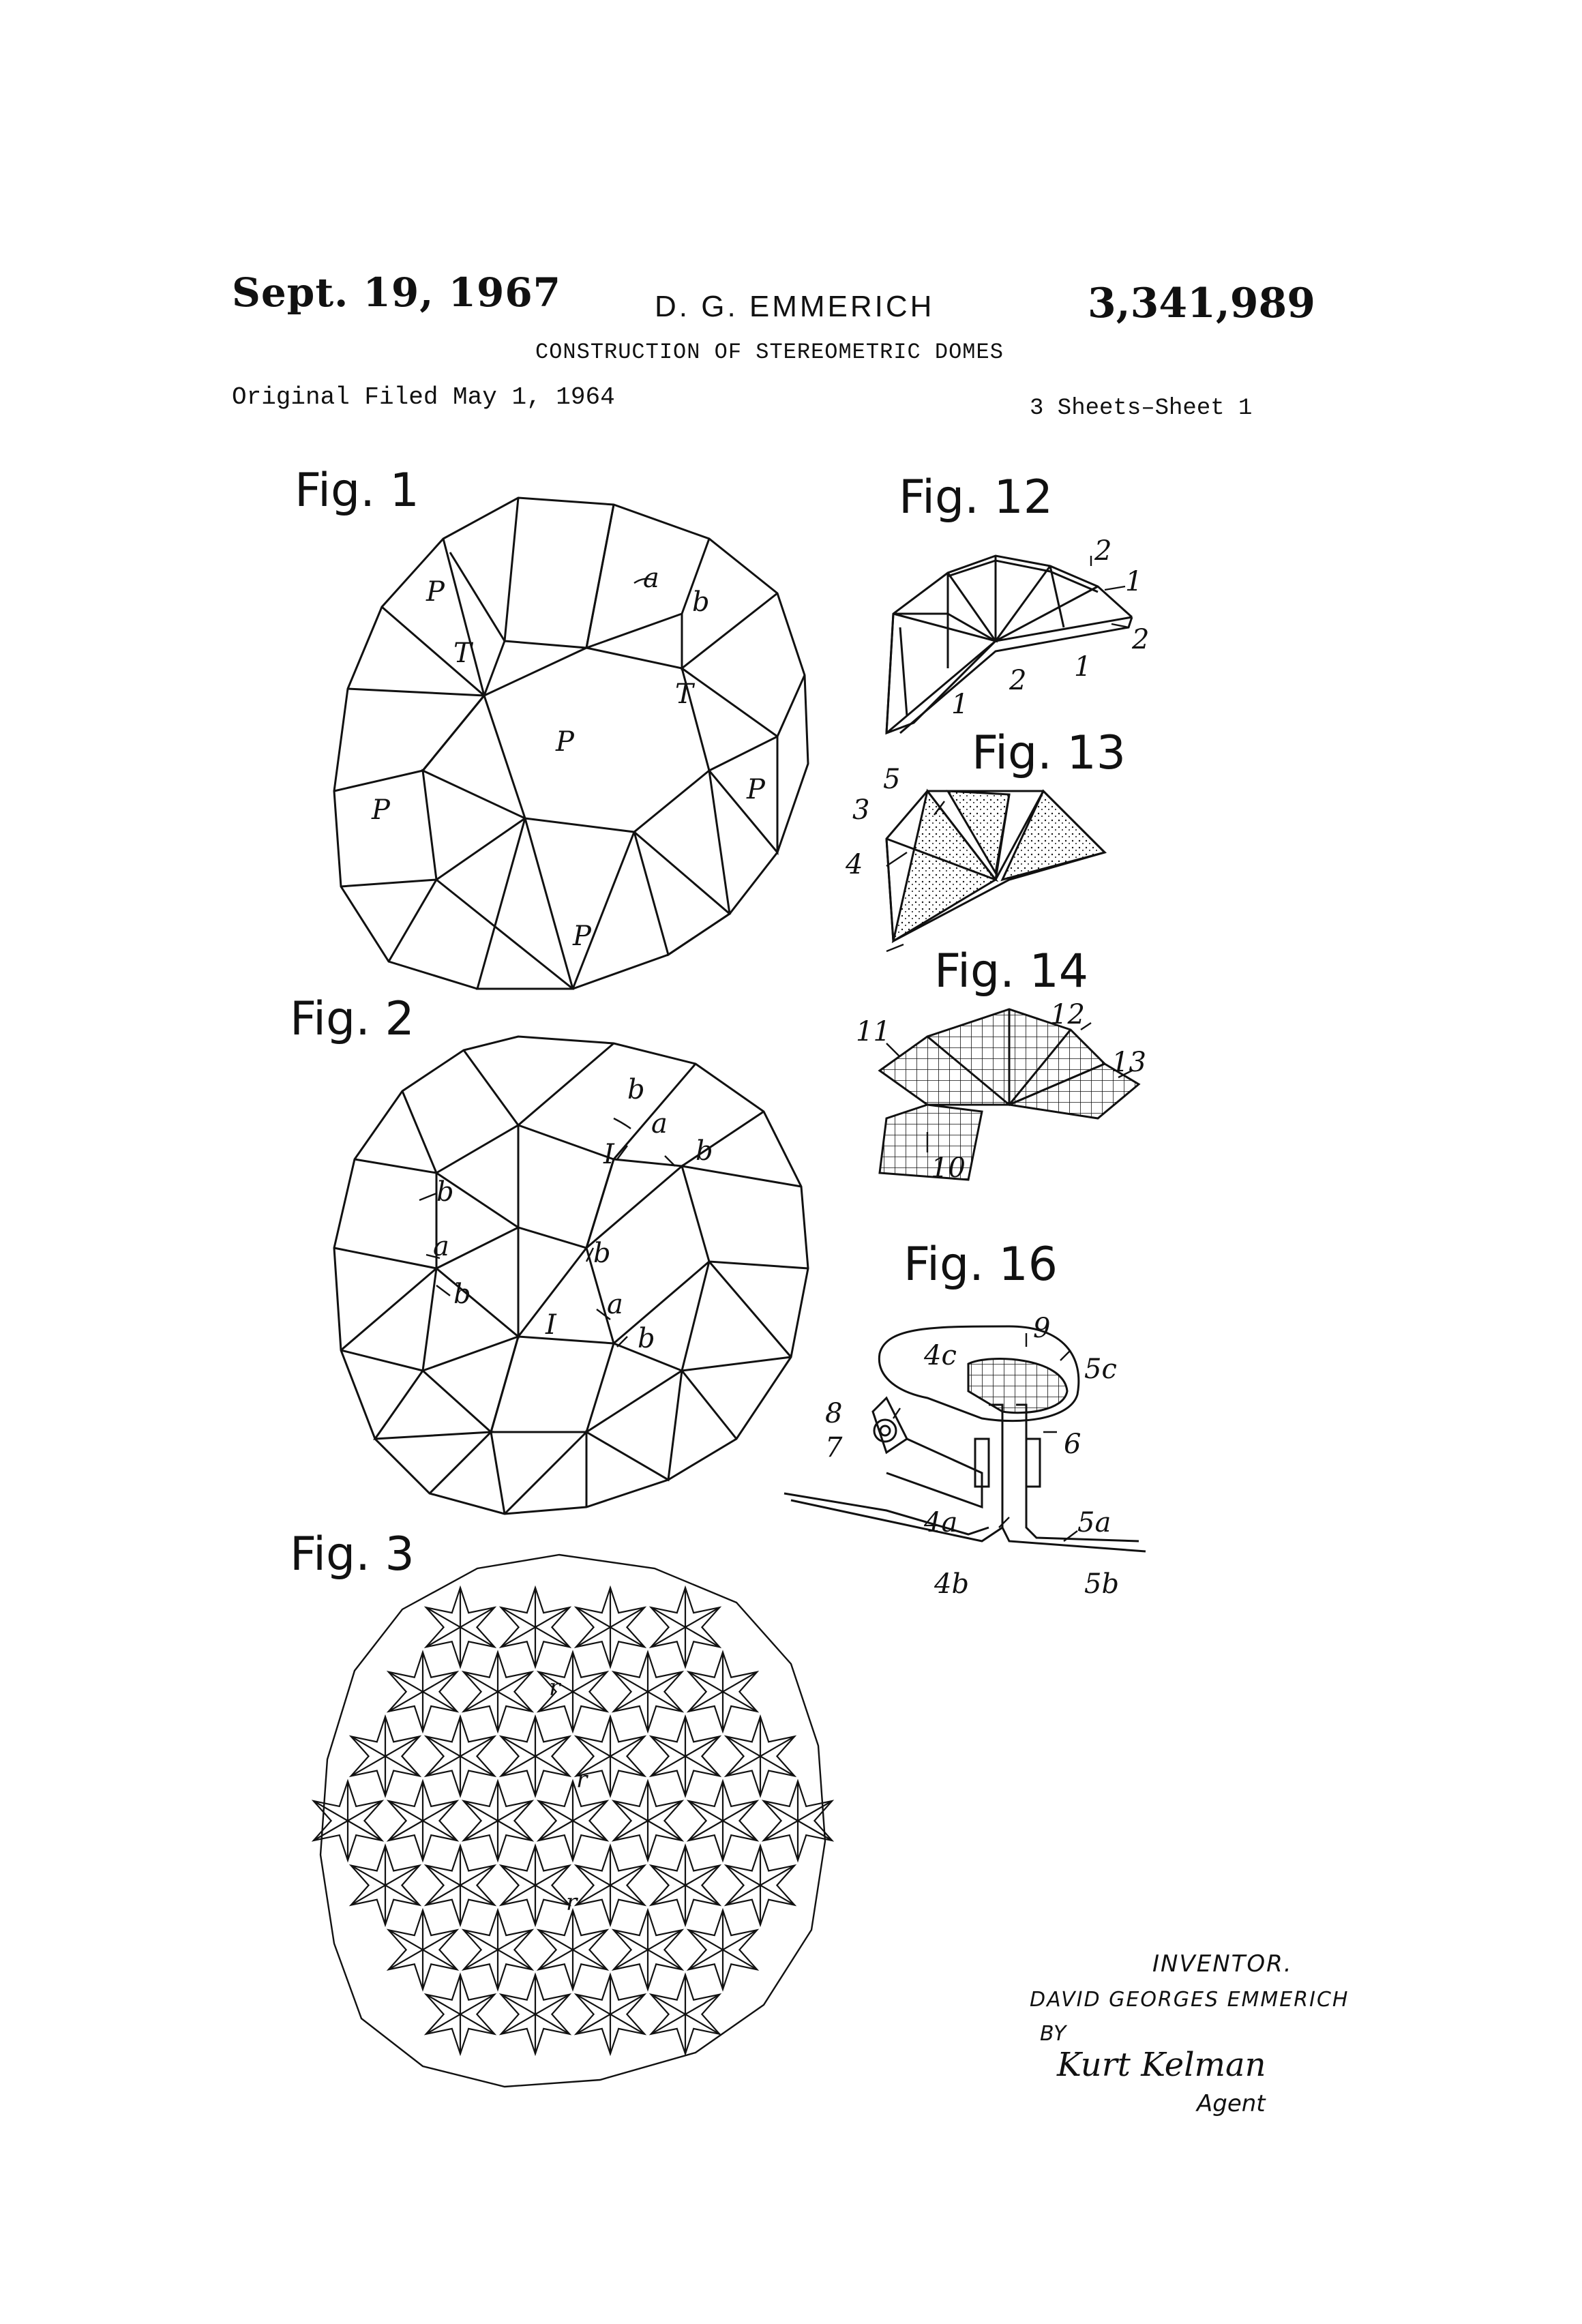 This screenshot has width=1582, height=2324. I want to click on fig16-ref-7: 7, so click(833, 1447).